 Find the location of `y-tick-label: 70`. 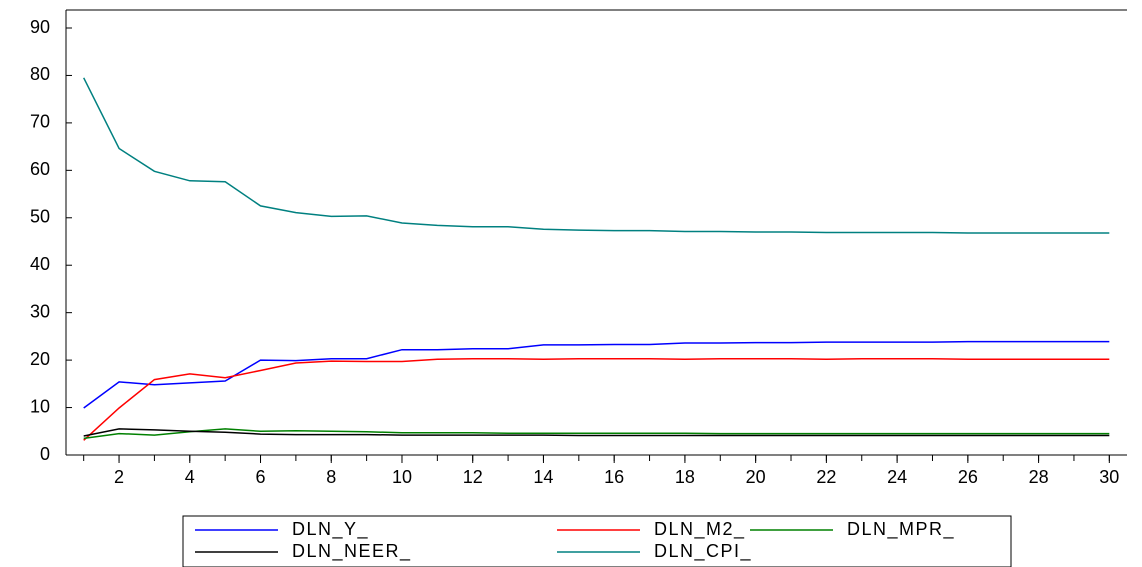

y-tick-label: 70 is located at coordinates (40, 122).